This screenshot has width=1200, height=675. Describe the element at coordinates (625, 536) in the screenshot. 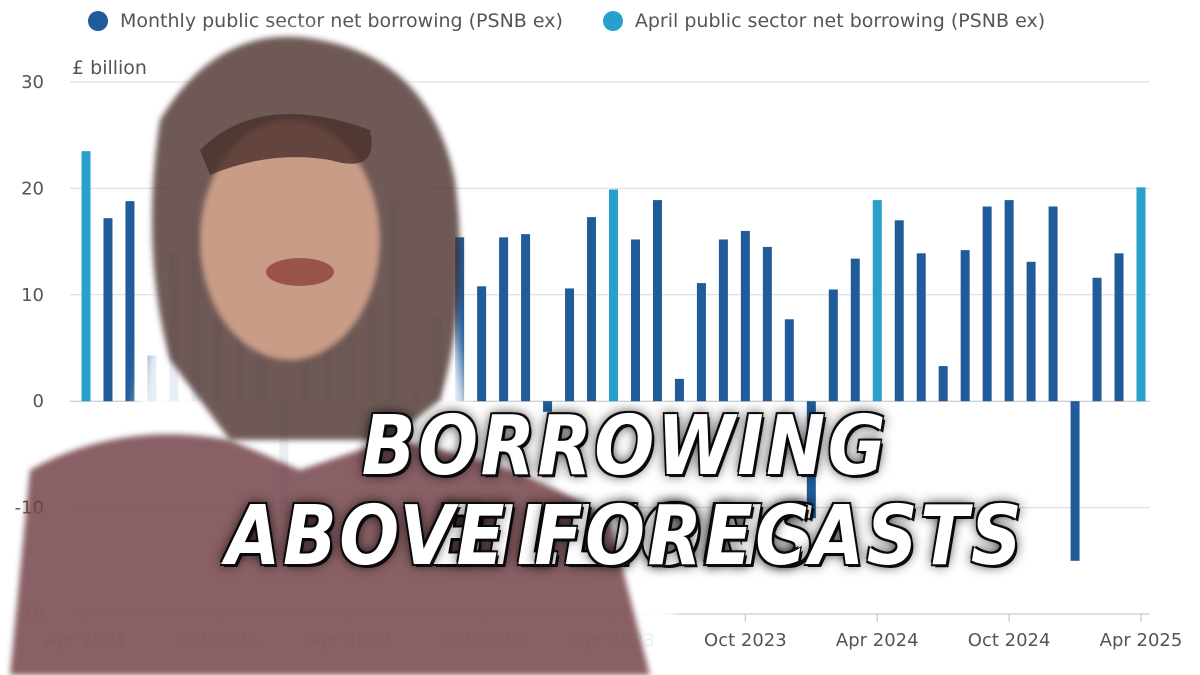

I see `headline-line-2: ABOVE FORECASTS` at that location.